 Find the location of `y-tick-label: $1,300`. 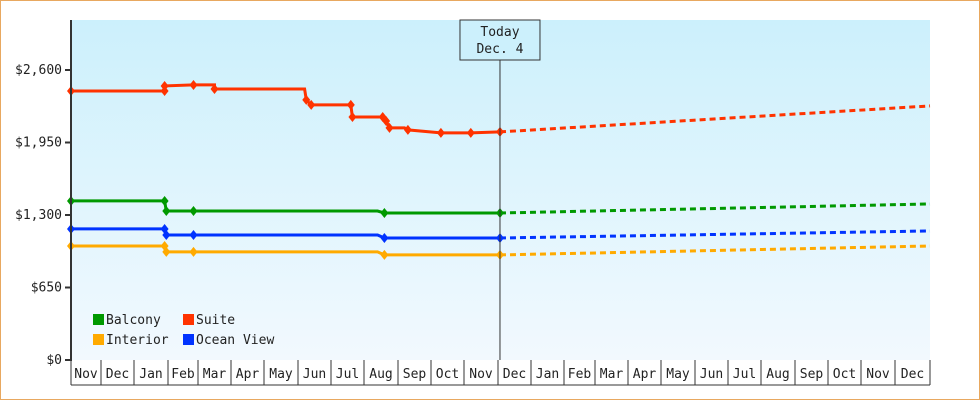

y-tick-label: $1,300 is located at coordinates (38, 215).